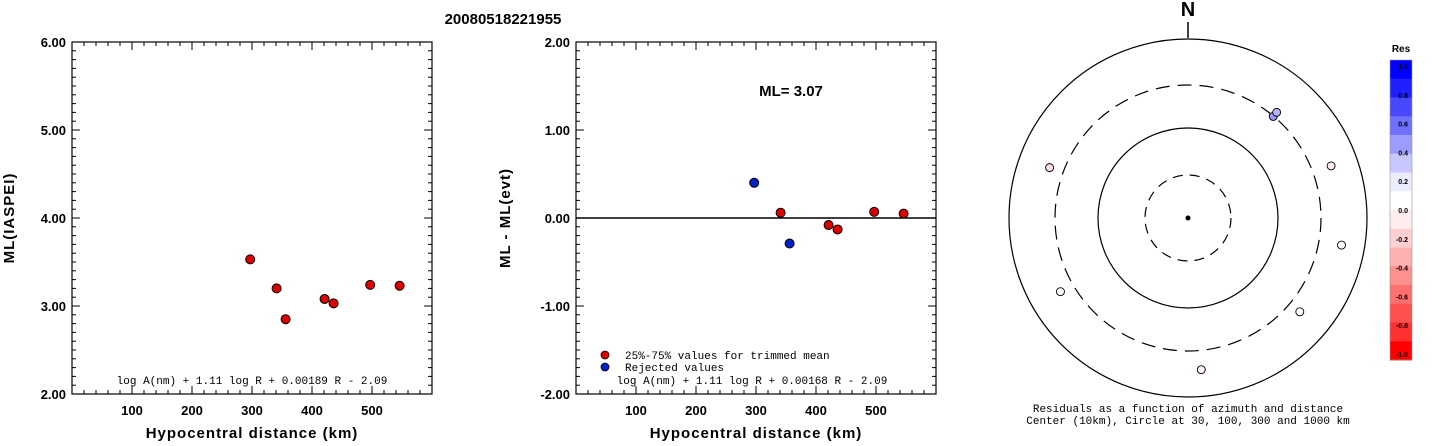 This screenshot has width=1437, height=446. I want to click on y-tick-label: 5.00, so click(53, 130).